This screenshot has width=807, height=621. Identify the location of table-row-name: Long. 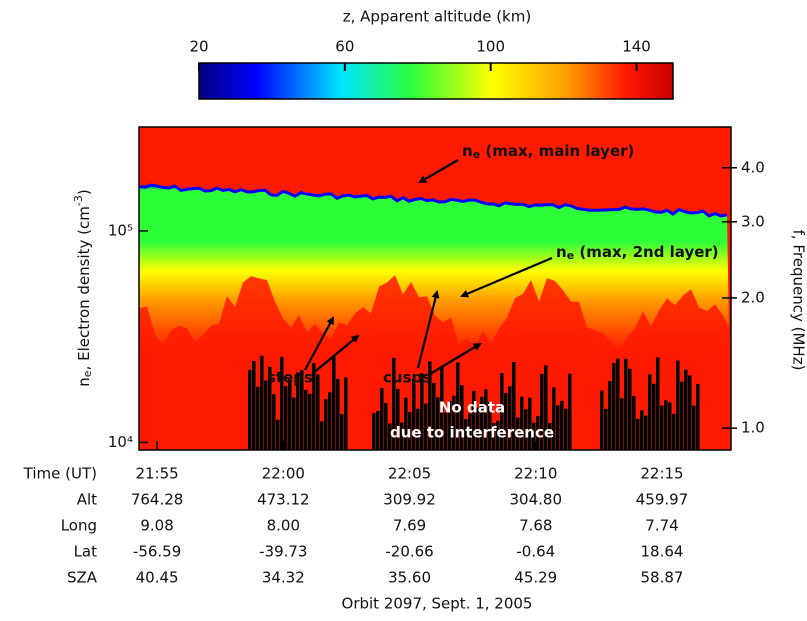
(79, 526).